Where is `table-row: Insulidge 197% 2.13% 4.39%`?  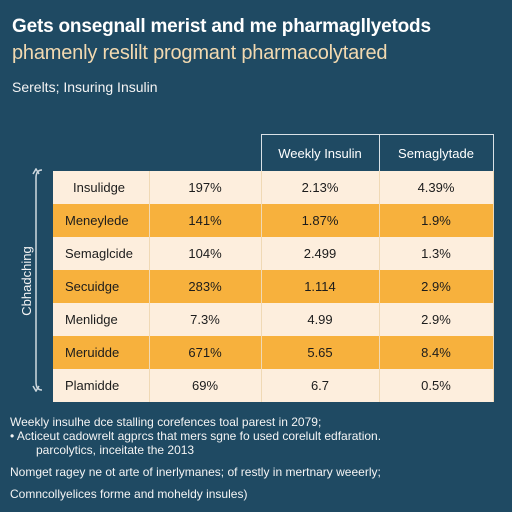 table-row: Insulidge 197% 2.13% 4.39% is located at coordinates (273, 187).